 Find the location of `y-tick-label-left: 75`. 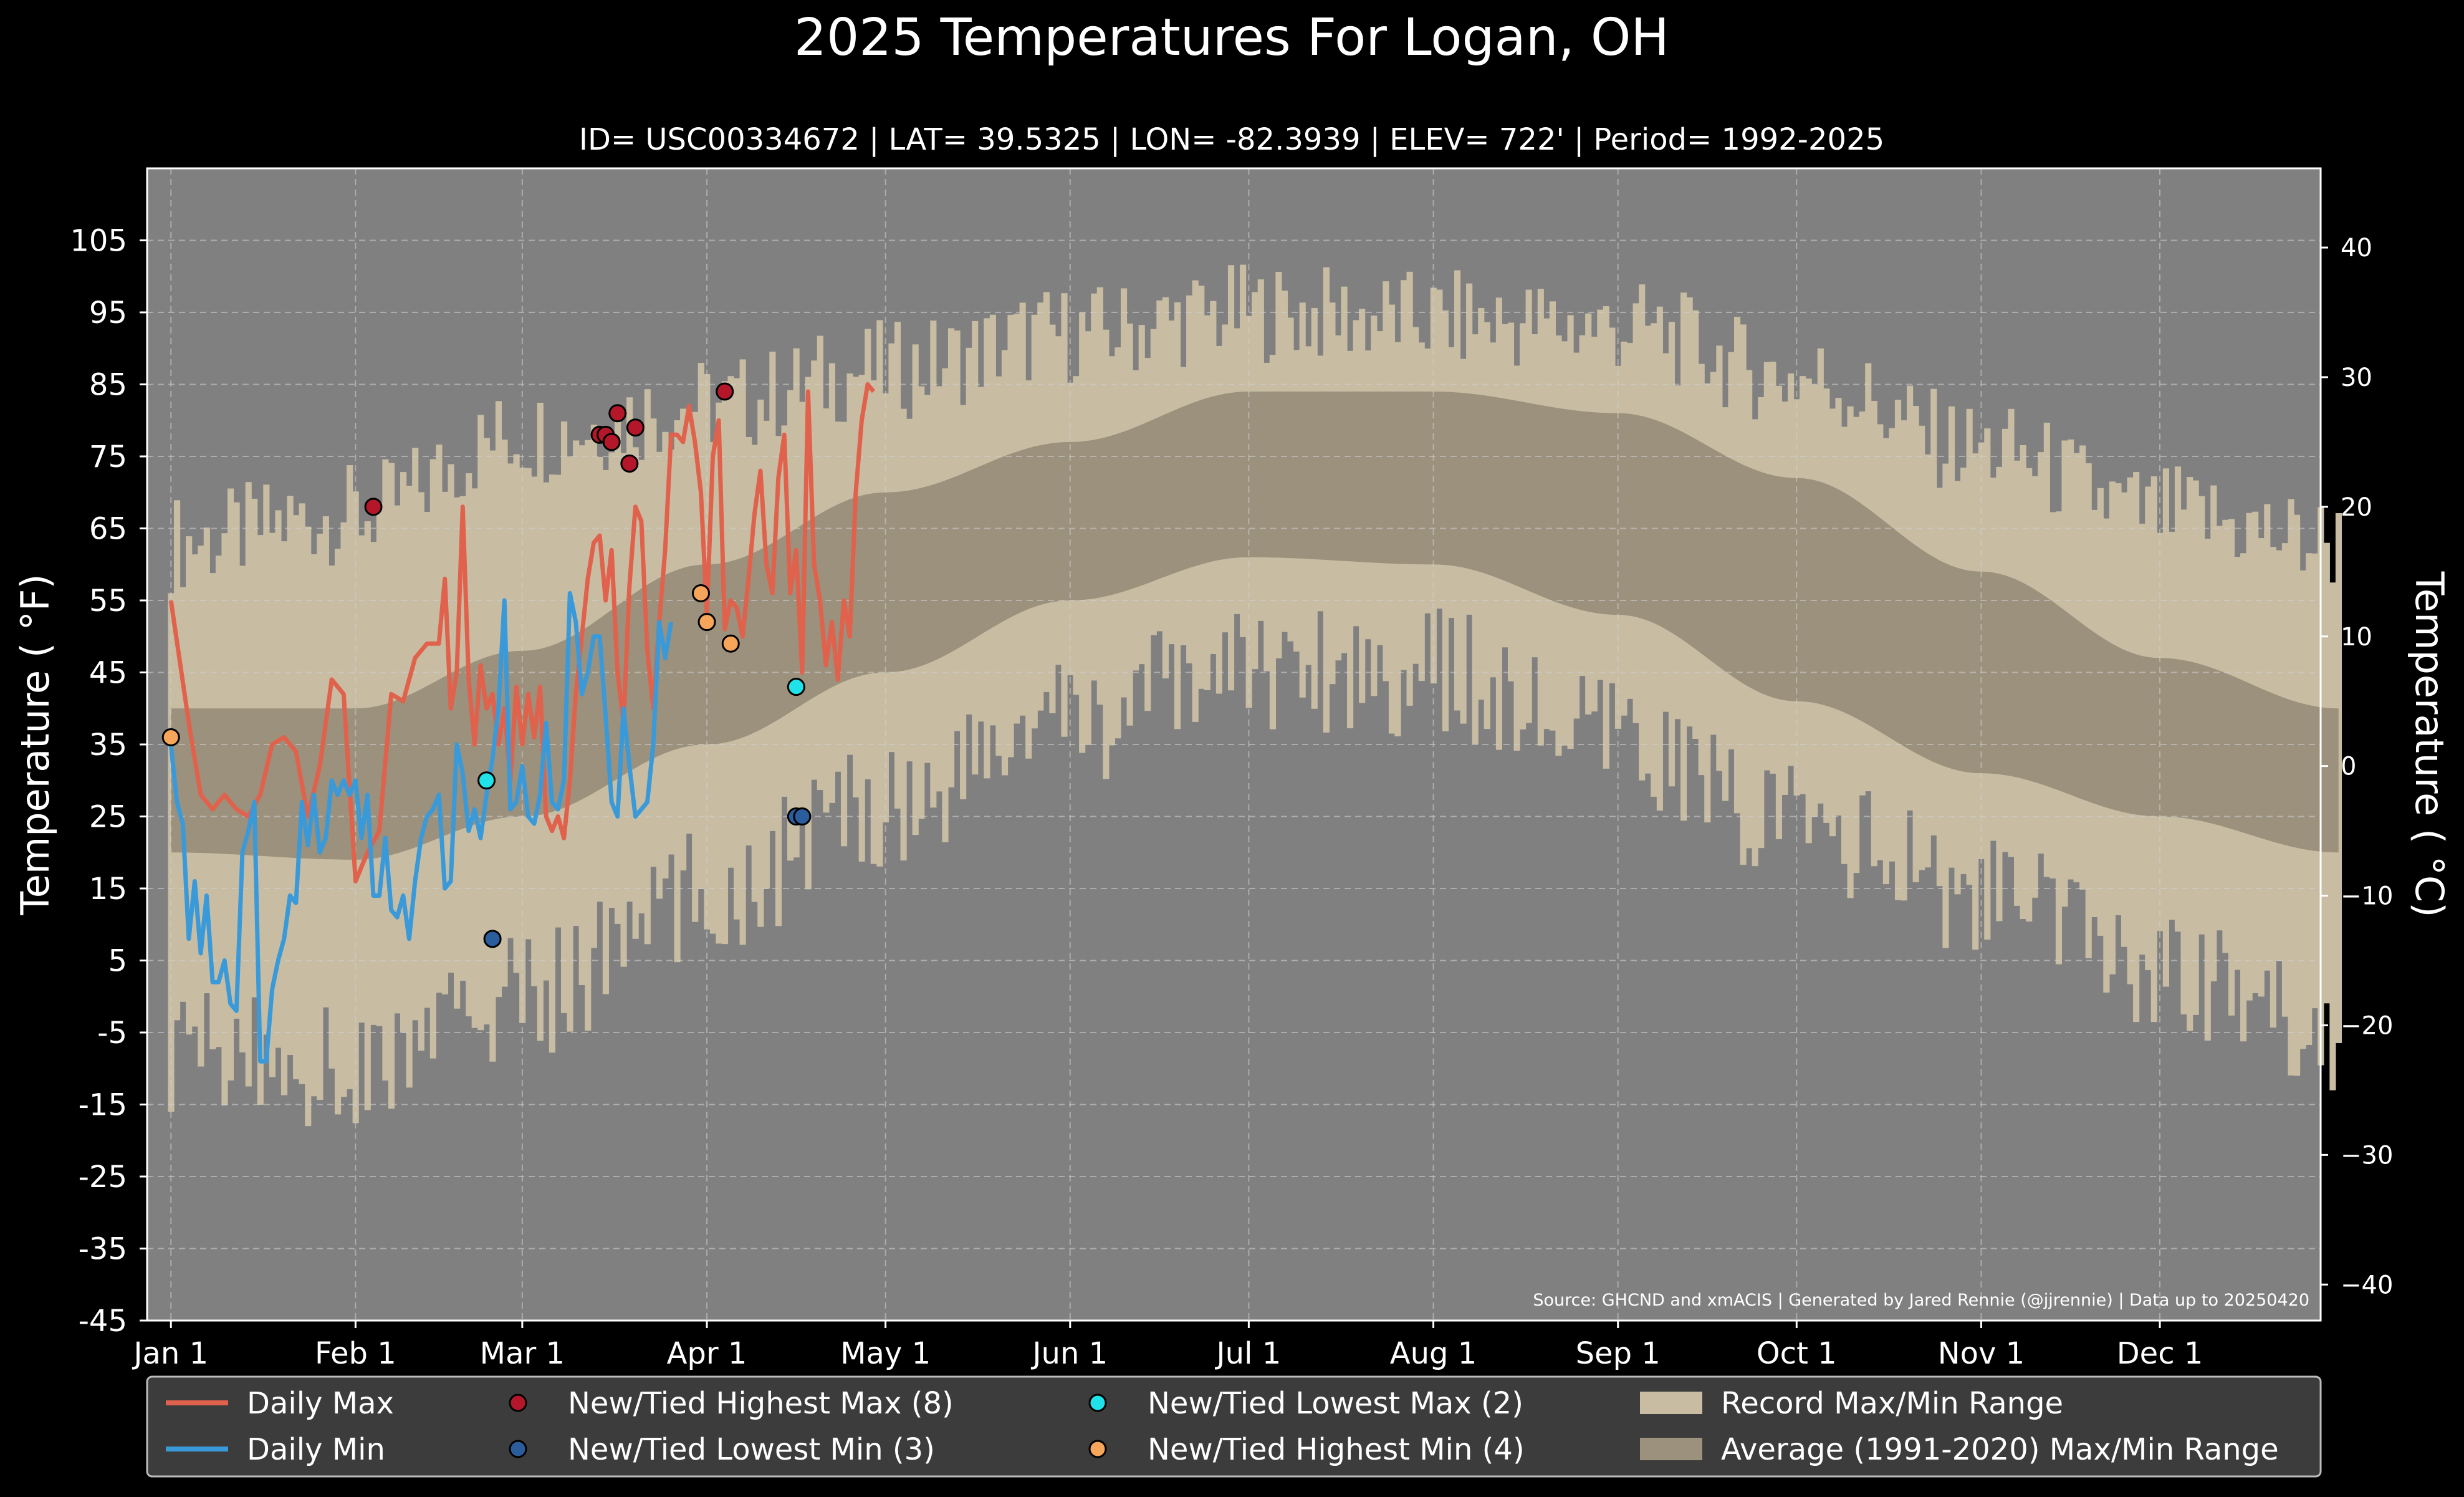

y-tick-label-left: 75 is located at coordinates (108, 457).